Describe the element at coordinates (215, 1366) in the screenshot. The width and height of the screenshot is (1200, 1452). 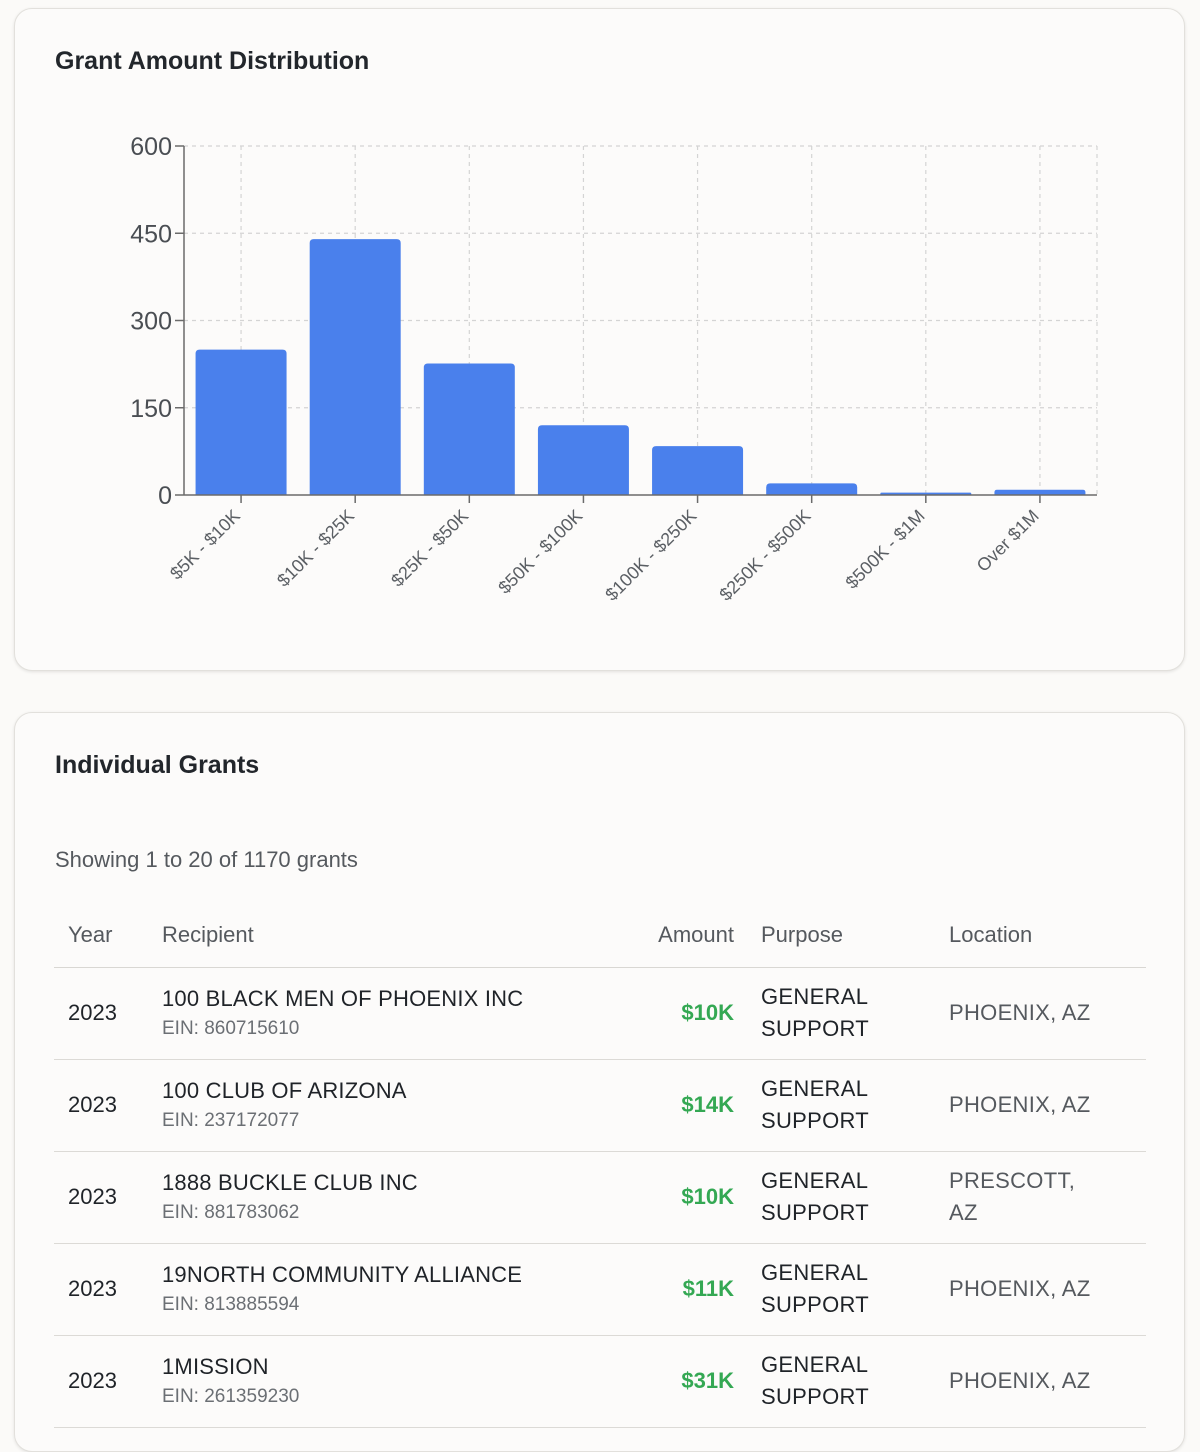
I see `recipient-name: 1MISSION` at that location.